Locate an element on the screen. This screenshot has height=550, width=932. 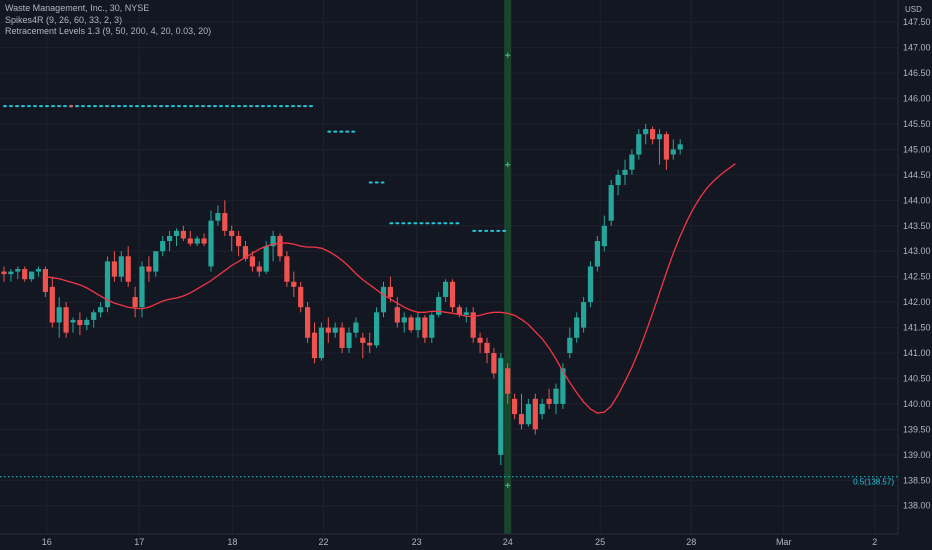
time-tick-label: 22 is located at coordinates (323, 542).